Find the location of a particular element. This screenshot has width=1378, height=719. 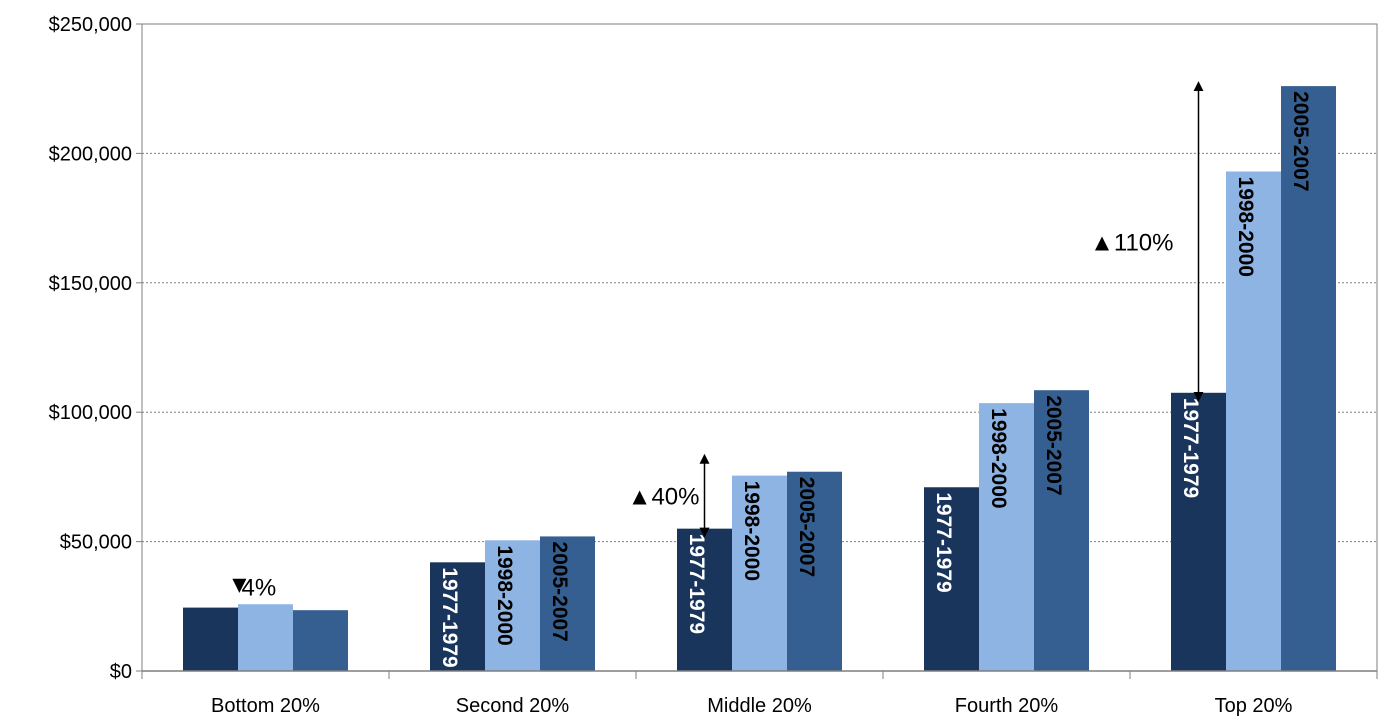

change-annotation: ▲40% is located at coordinates (669, 495).